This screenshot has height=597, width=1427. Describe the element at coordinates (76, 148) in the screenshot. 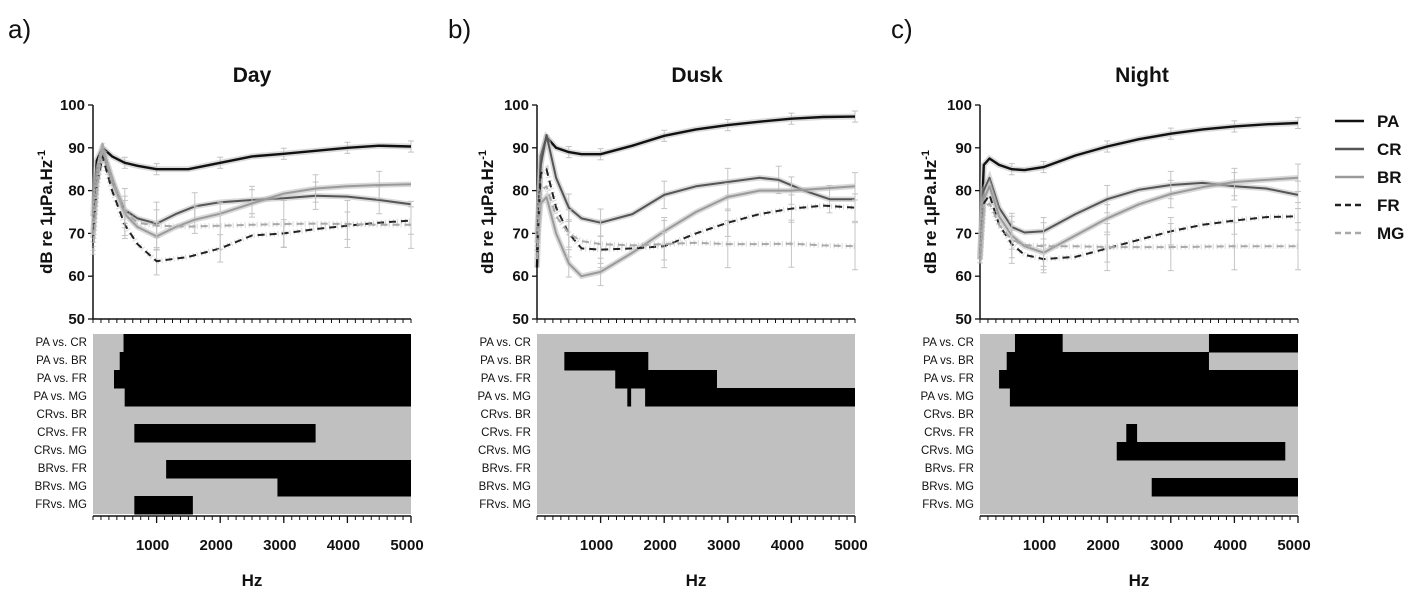

I see `y-tick-label: 90` at that location.